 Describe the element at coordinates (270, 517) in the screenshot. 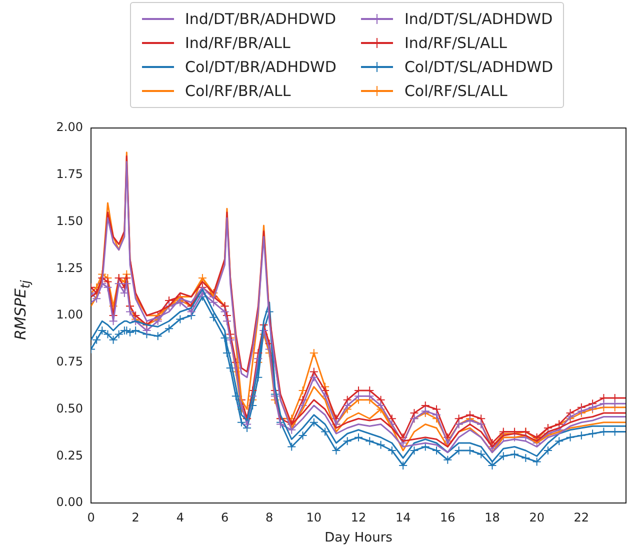

I see `x-tick-label: 8` at that location.